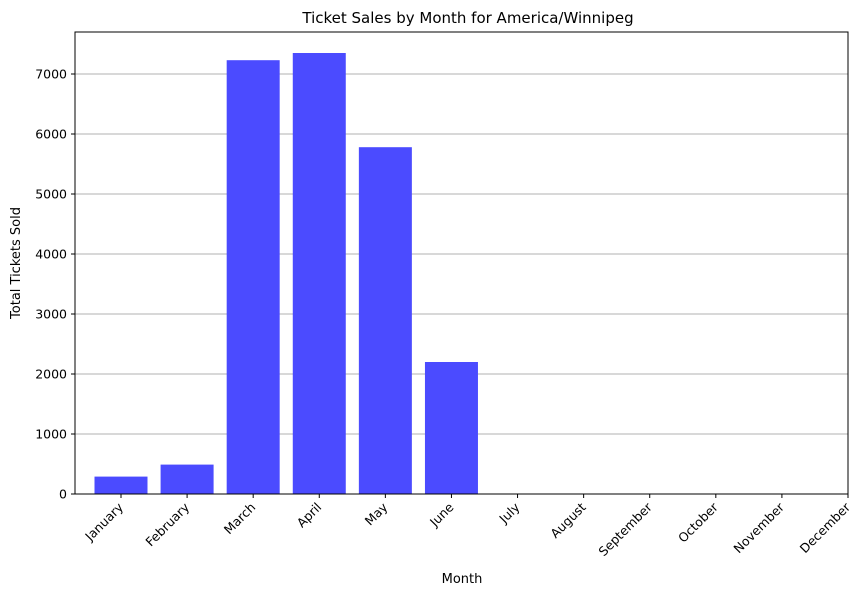 This screenshot has height=597, width=859. Describe the element at coordinates (319, 273) in the screenshot. I see `bar-april` at that location.